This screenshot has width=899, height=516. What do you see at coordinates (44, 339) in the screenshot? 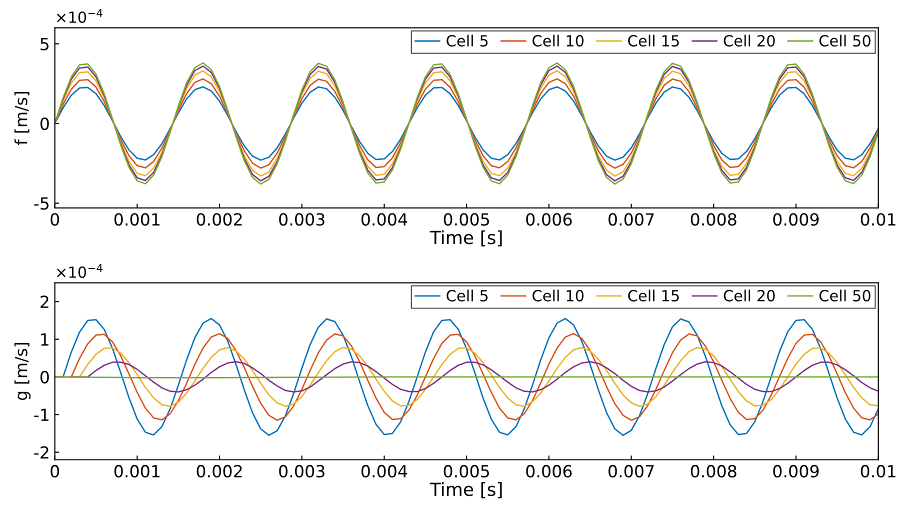
I see `y-tick-label: 1` at bounding box center [44, 339].